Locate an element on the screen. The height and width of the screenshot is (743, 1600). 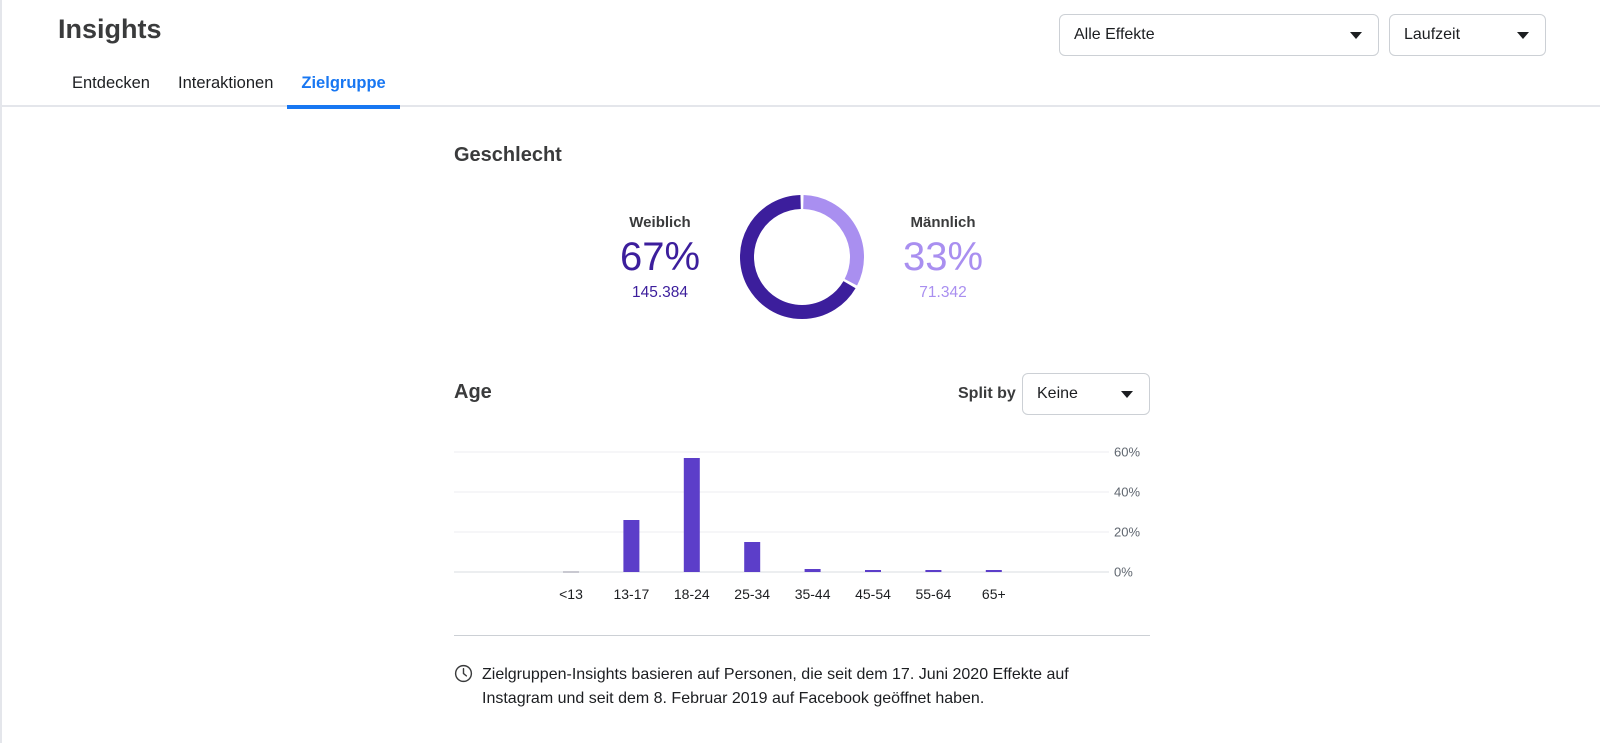
x-tick-label: 18-24 is located at coordinates (692, 594).